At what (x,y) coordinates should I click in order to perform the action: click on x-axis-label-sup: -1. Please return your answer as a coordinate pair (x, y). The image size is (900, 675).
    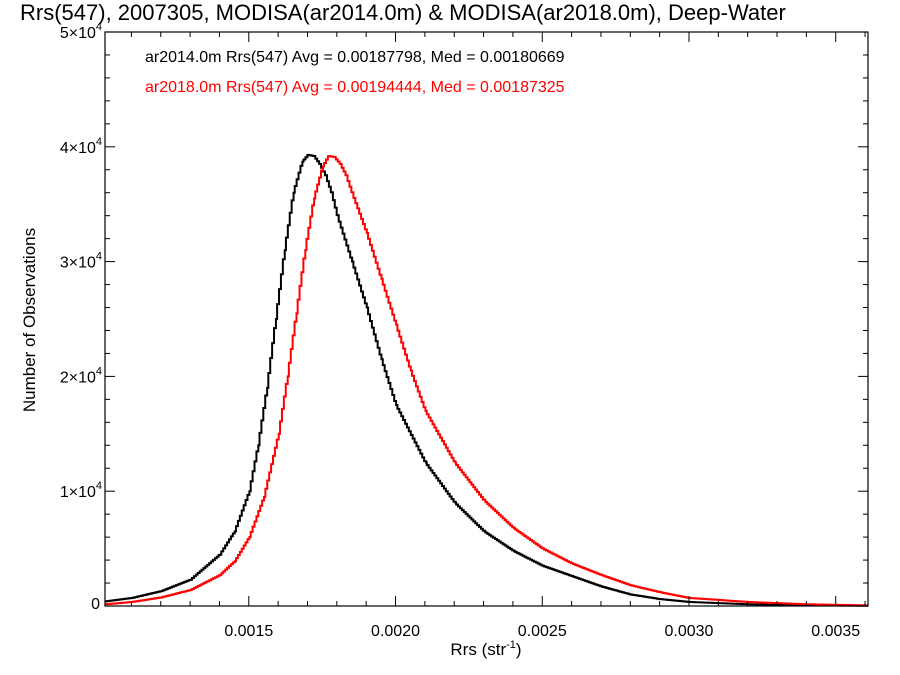
    Looking at the image, I should click on (511, 645).